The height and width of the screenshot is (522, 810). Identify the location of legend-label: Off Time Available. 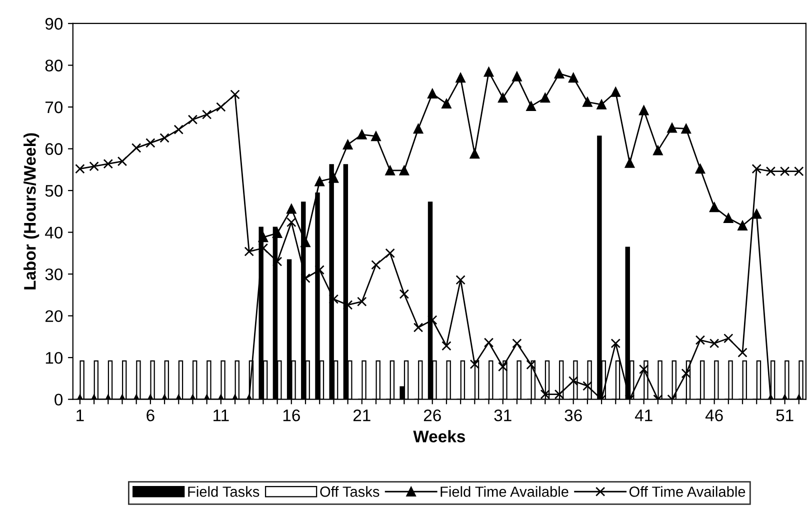
(687, 491).